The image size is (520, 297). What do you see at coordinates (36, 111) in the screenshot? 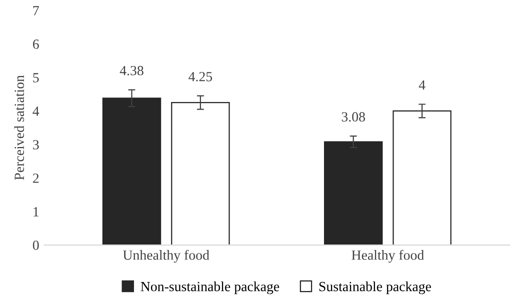
I see `y-tick-label: 4` at bounding box center [36, 111].